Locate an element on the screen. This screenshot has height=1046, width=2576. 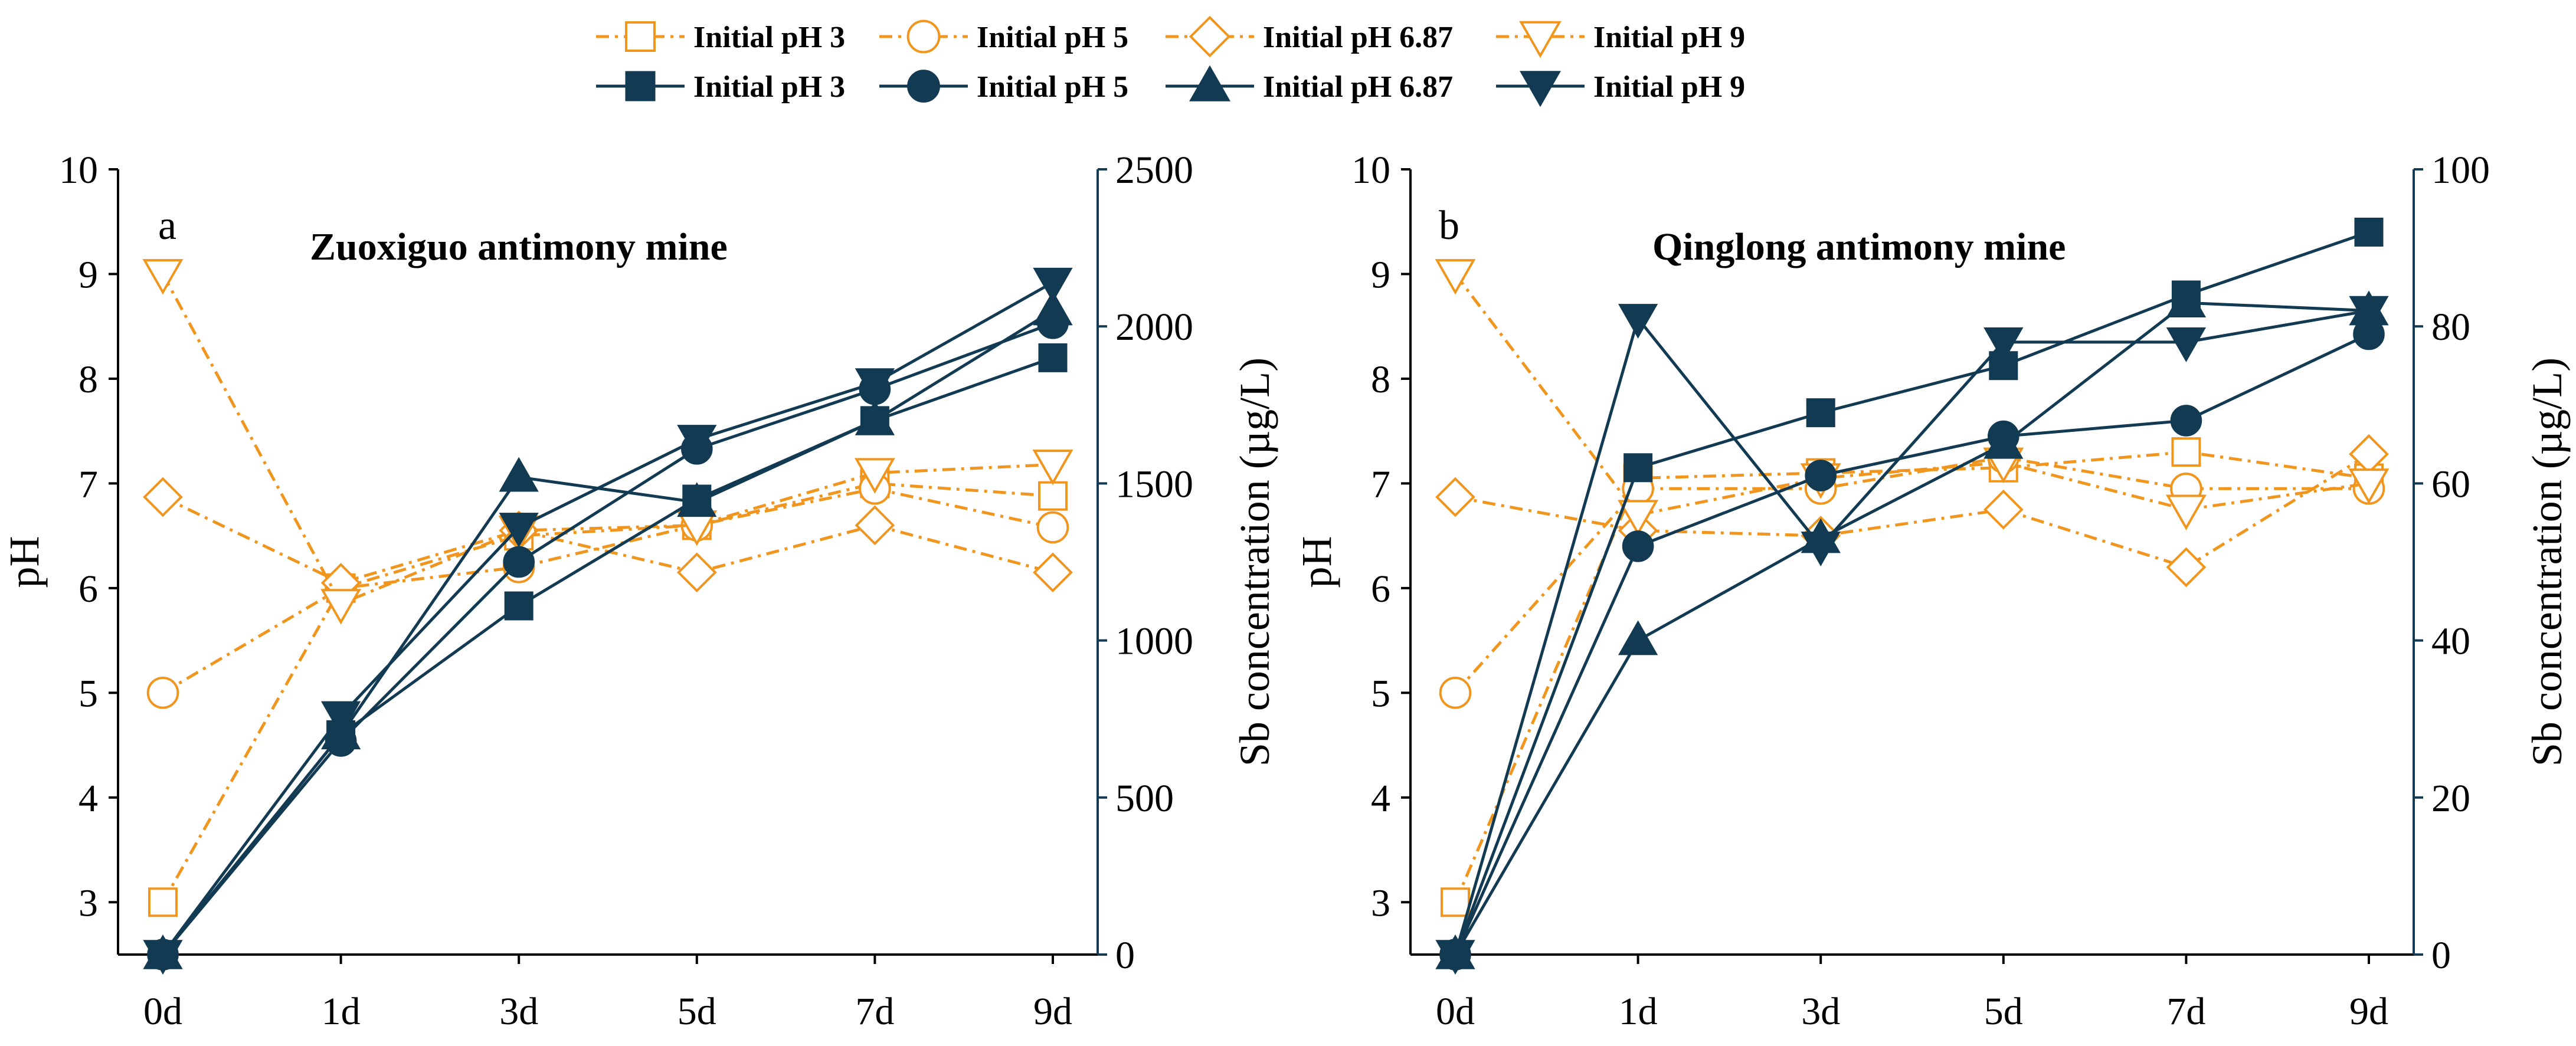
series-ph-circle is located at coordinates (608, 590).